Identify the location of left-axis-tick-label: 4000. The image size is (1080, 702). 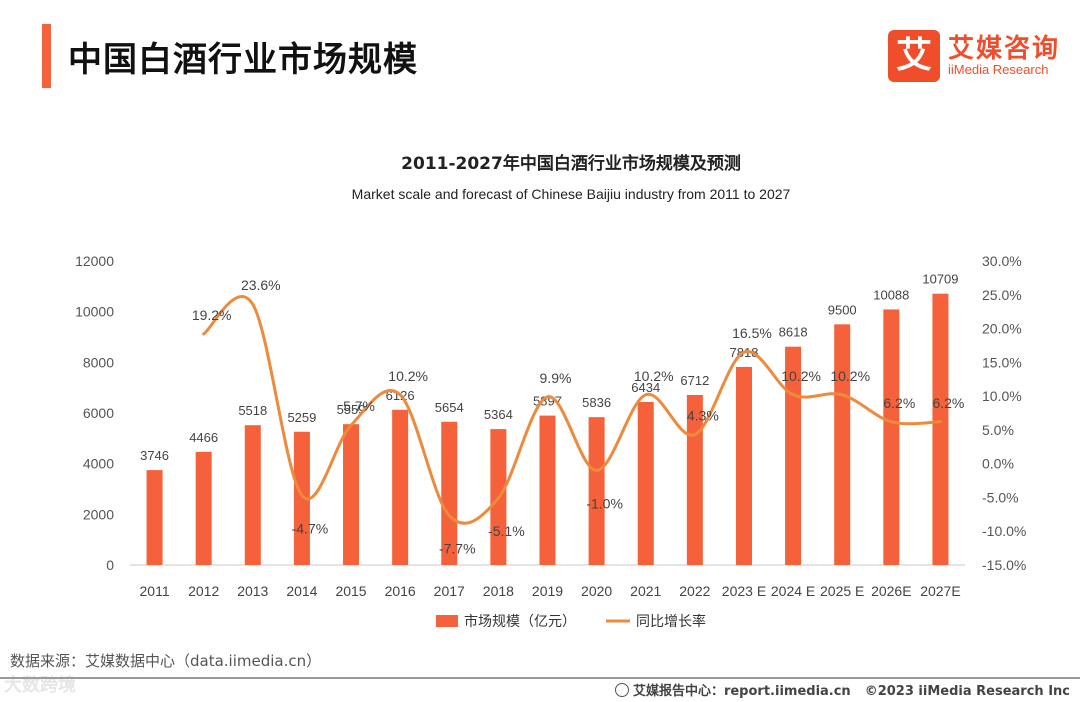
(98, 464).